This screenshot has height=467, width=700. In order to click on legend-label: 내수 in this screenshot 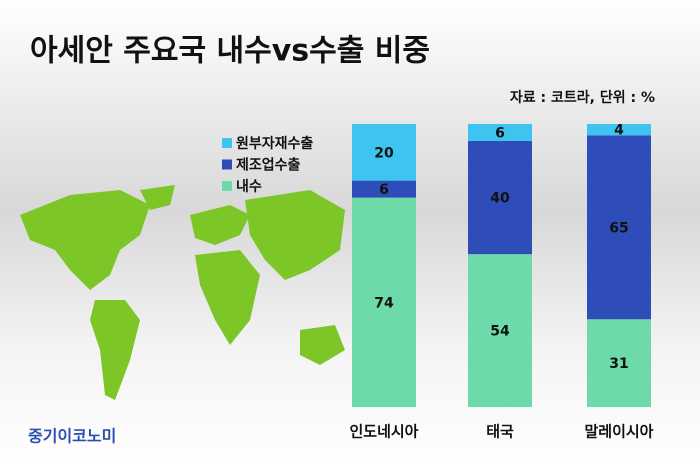, I will do `click(249, 187)`.